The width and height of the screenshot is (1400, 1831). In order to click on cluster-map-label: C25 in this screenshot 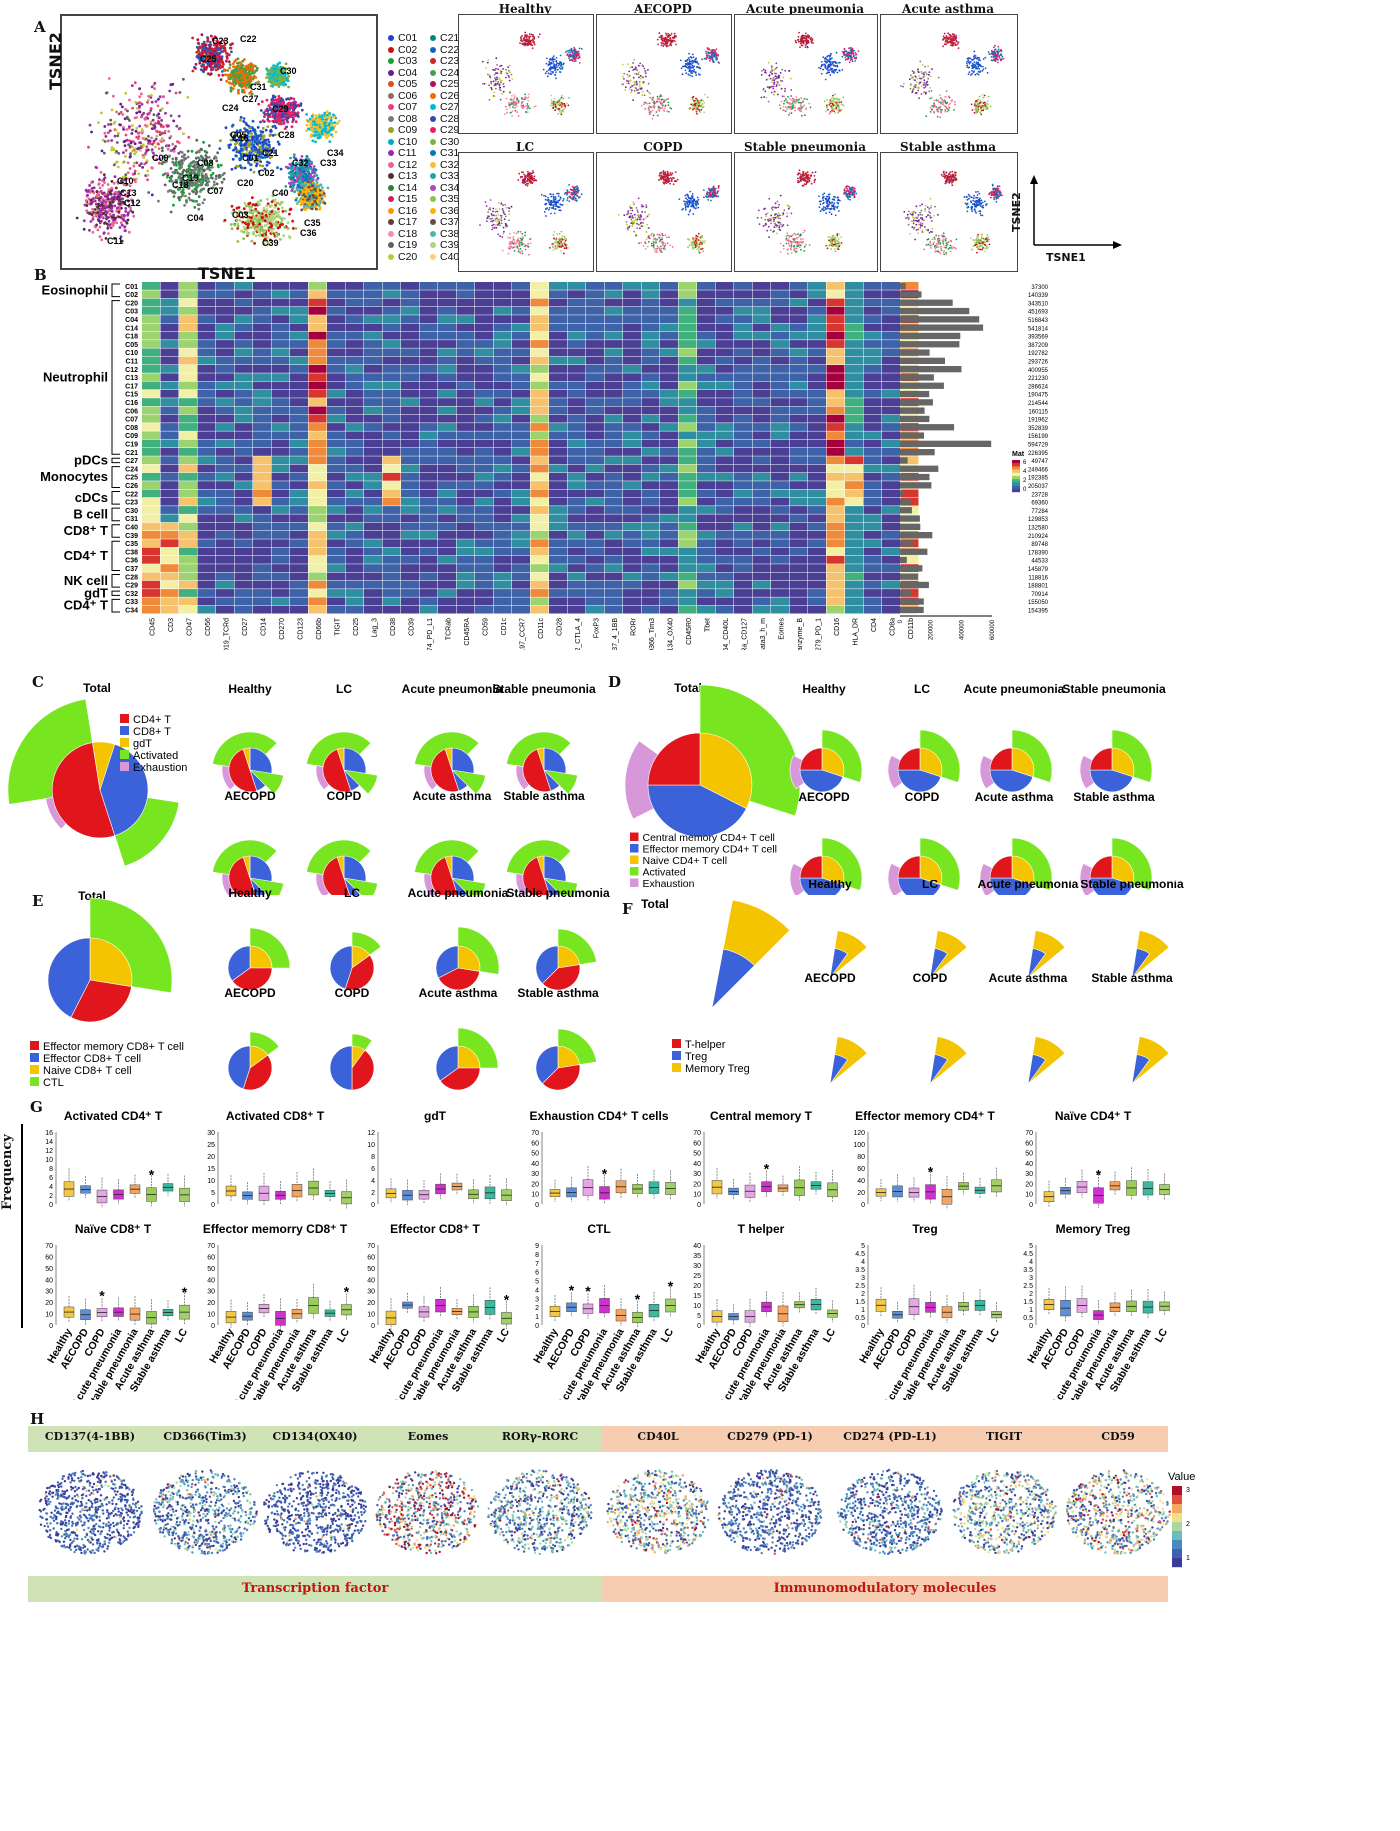, I will do `click(208, 59)`.